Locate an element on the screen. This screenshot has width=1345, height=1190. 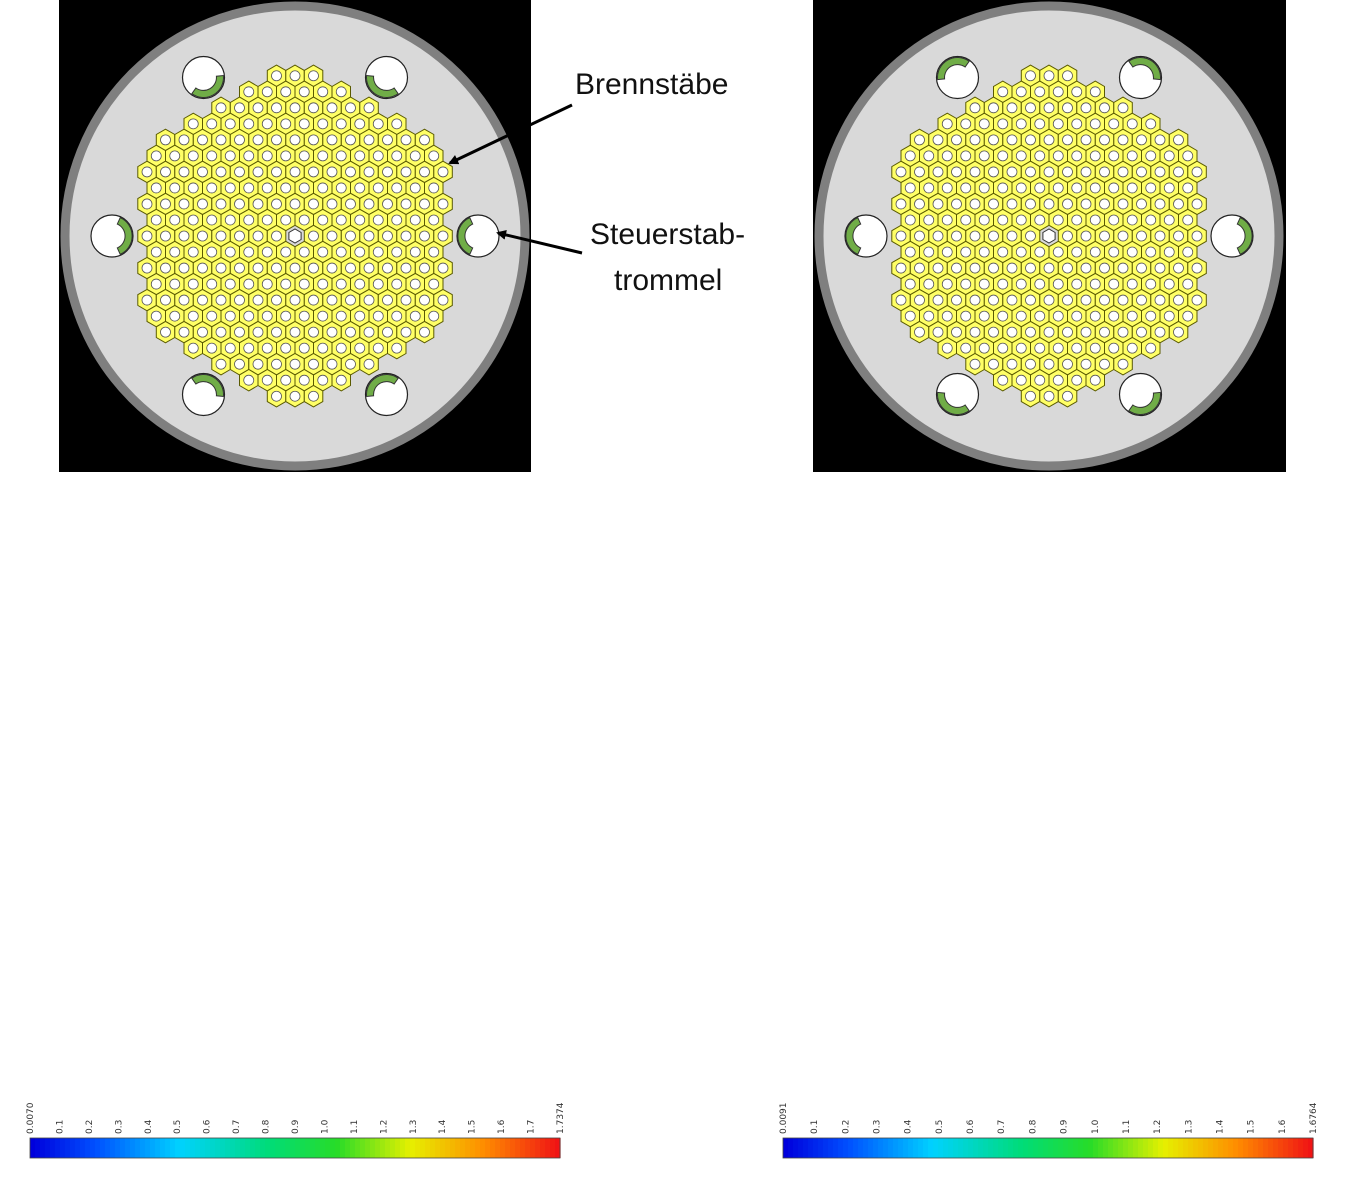
central-channel is located at coordinates (1049, 236).